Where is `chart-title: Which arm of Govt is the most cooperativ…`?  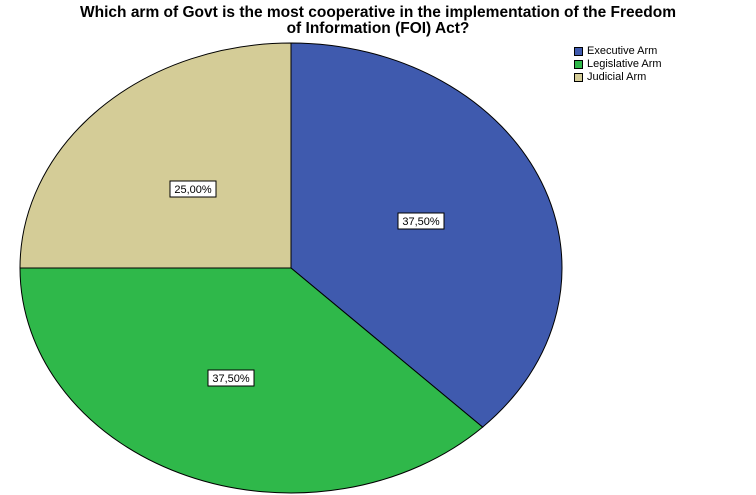 chart-title: Which arm of Govt is the most cooperativ… is located at coordinates (378, 20).